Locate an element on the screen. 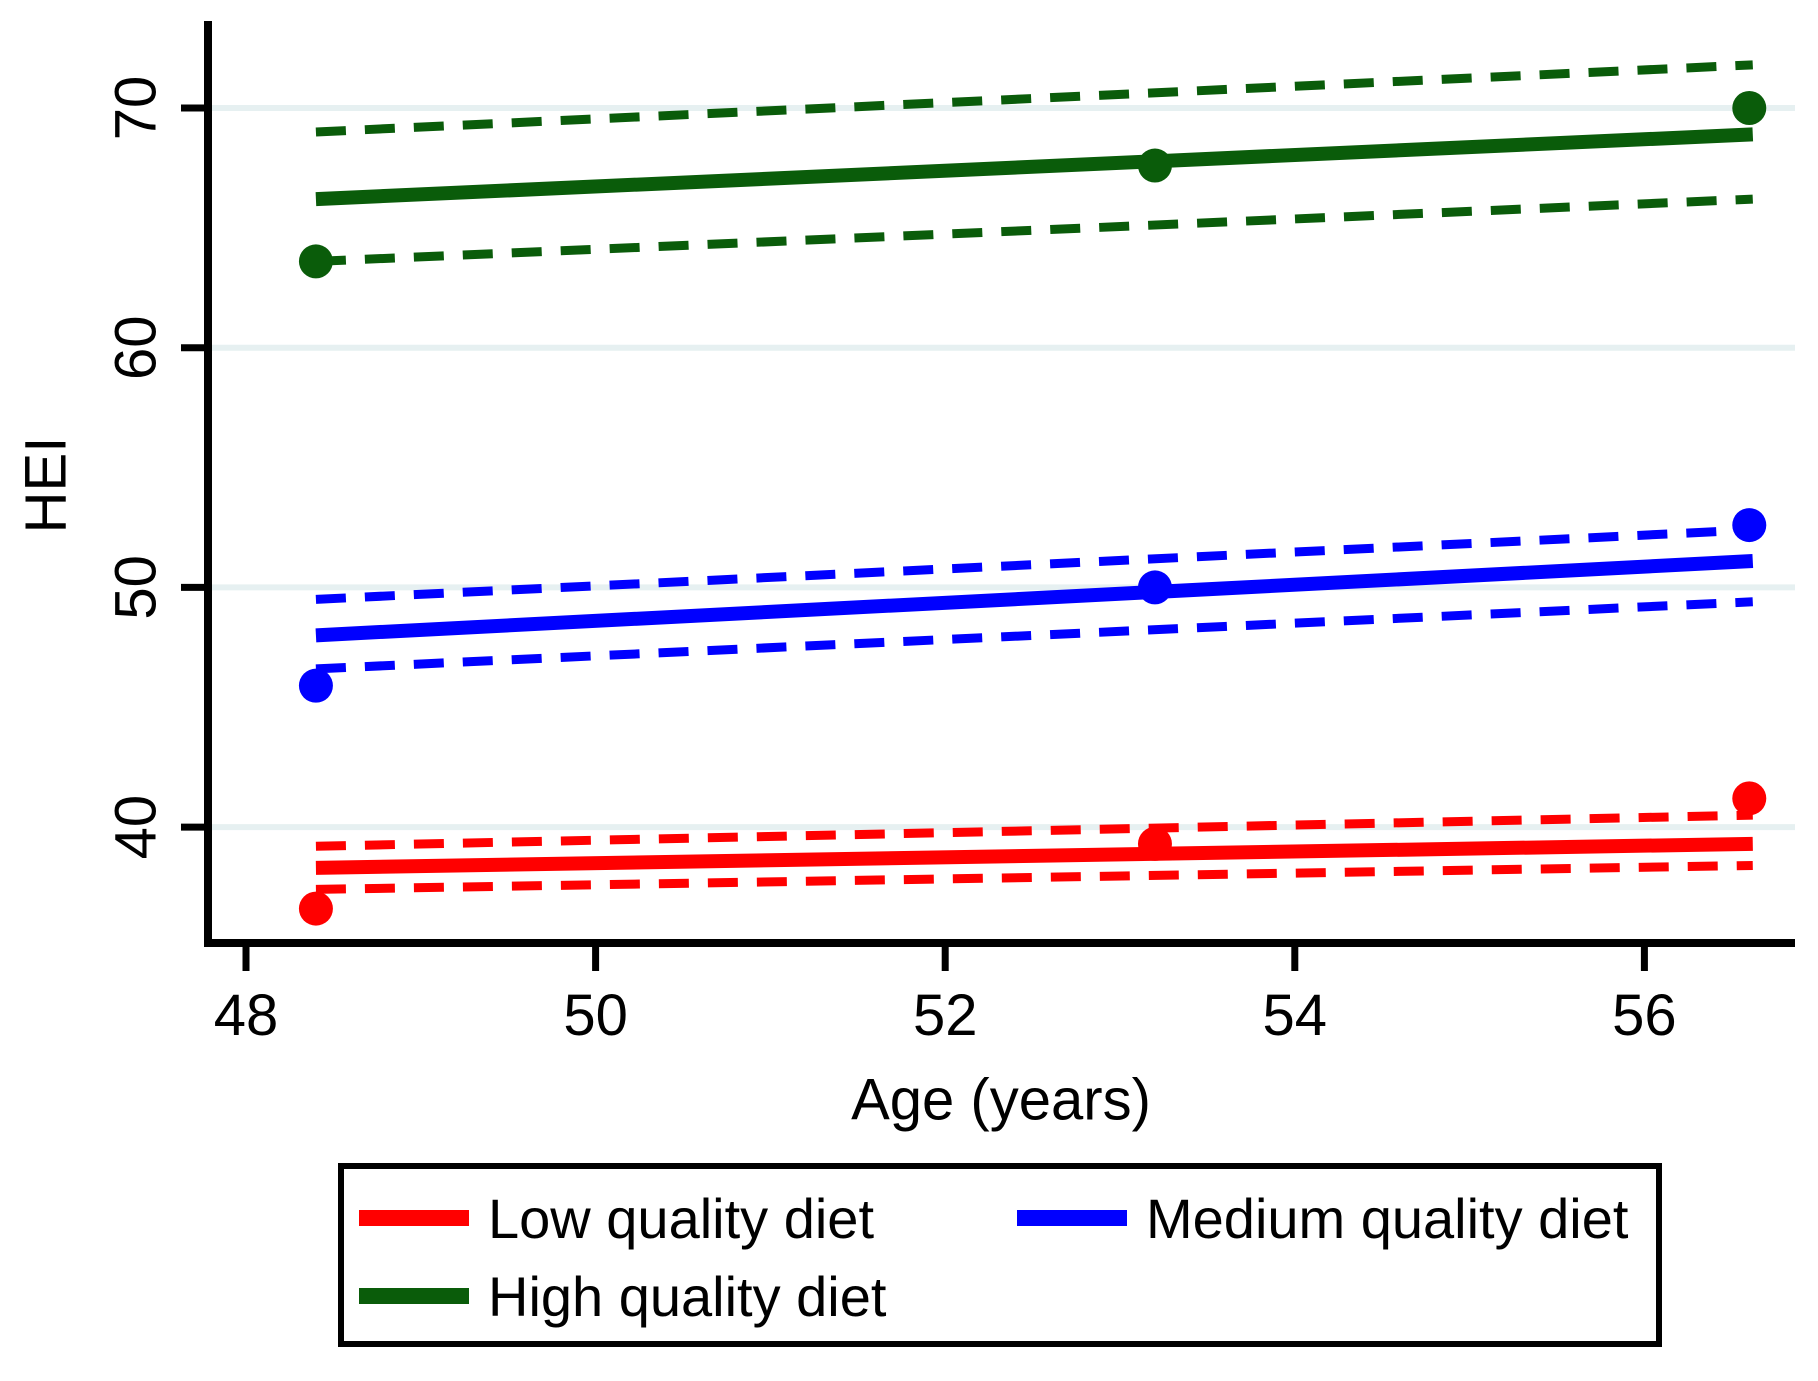 This screenshot has height=1381, width=1818. x-tick-label-52: 52 is located at coordinates (945, 1015).